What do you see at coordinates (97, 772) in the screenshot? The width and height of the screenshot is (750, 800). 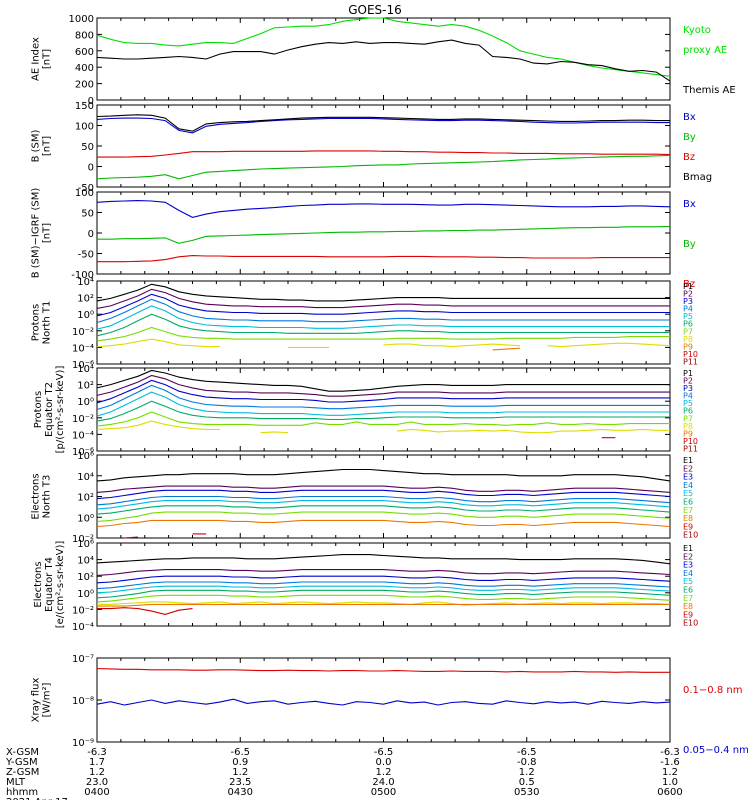 I see `ephemeris-value: 1.2` at bounding box center [97, 772].